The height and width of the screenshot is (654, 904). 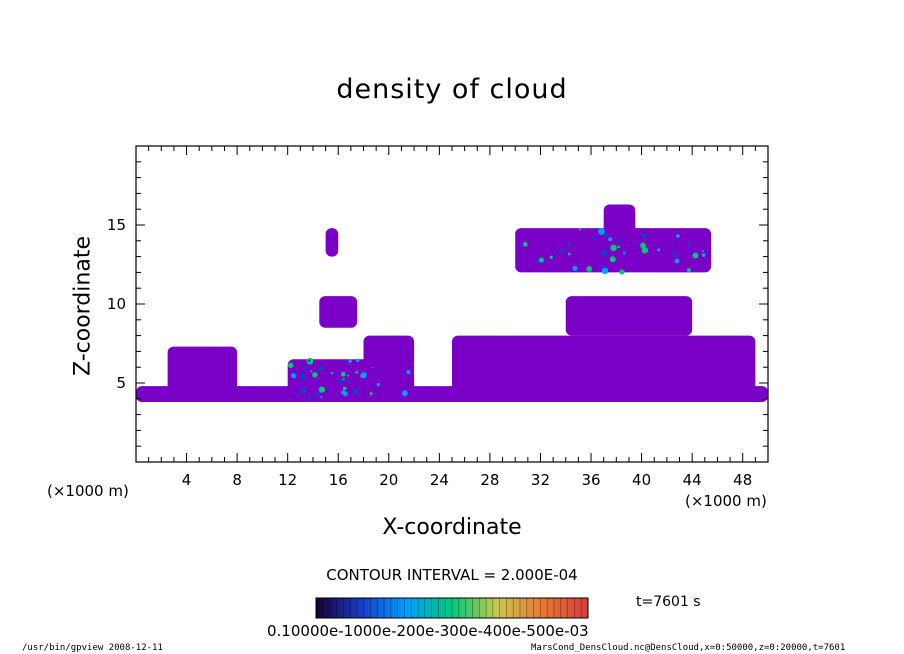 What do you see at coordinates (540, 480) in the screenshot?
I see `x-tick-label: 32` at bounding box center [540, 480].